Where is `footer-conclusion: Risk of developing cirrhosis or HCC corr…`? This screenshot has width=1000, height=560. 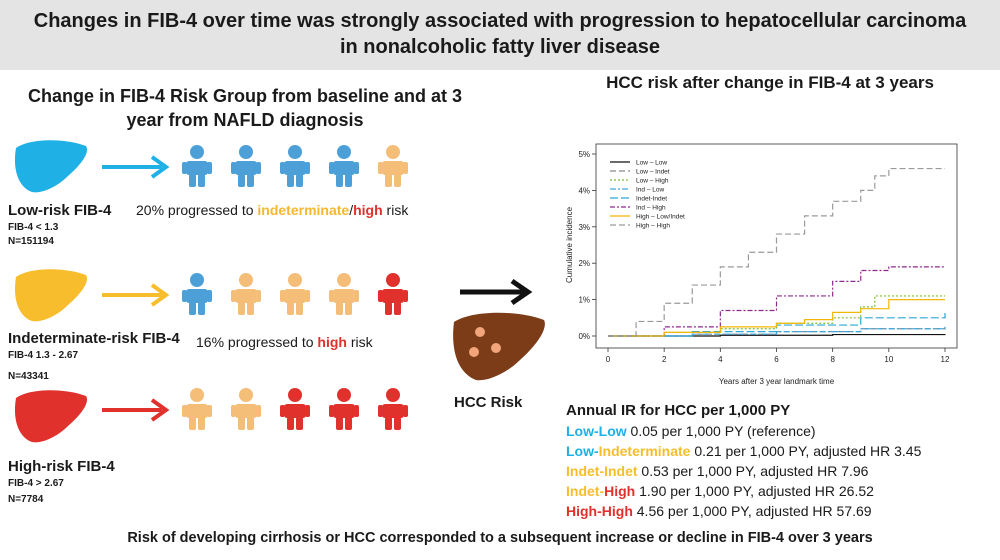 footer-conclusion: Risk of developing cirrhosis or HCC corr… is located at coordinates (500, 538).